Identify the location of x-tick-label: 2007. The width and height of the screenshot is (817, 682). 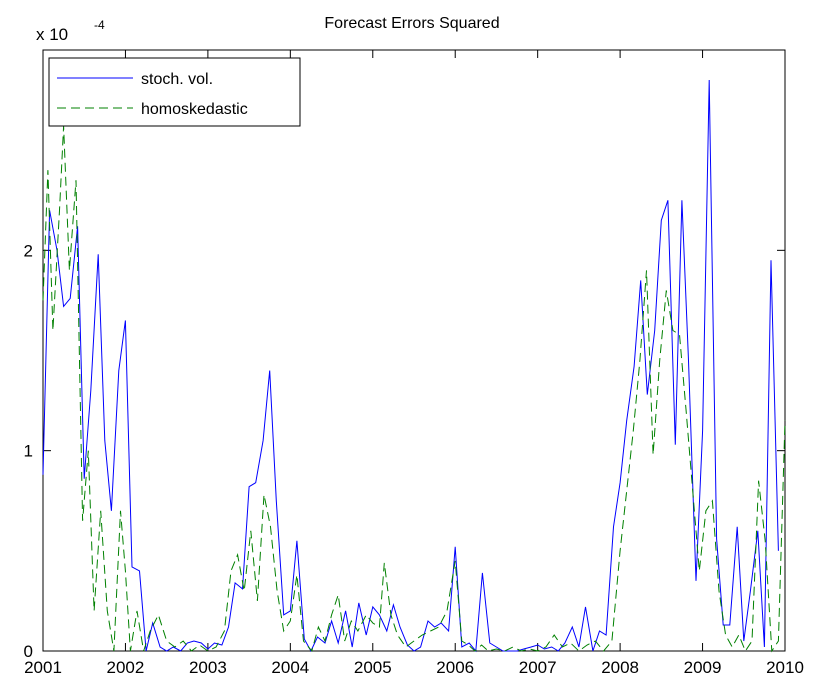
(538, 667).